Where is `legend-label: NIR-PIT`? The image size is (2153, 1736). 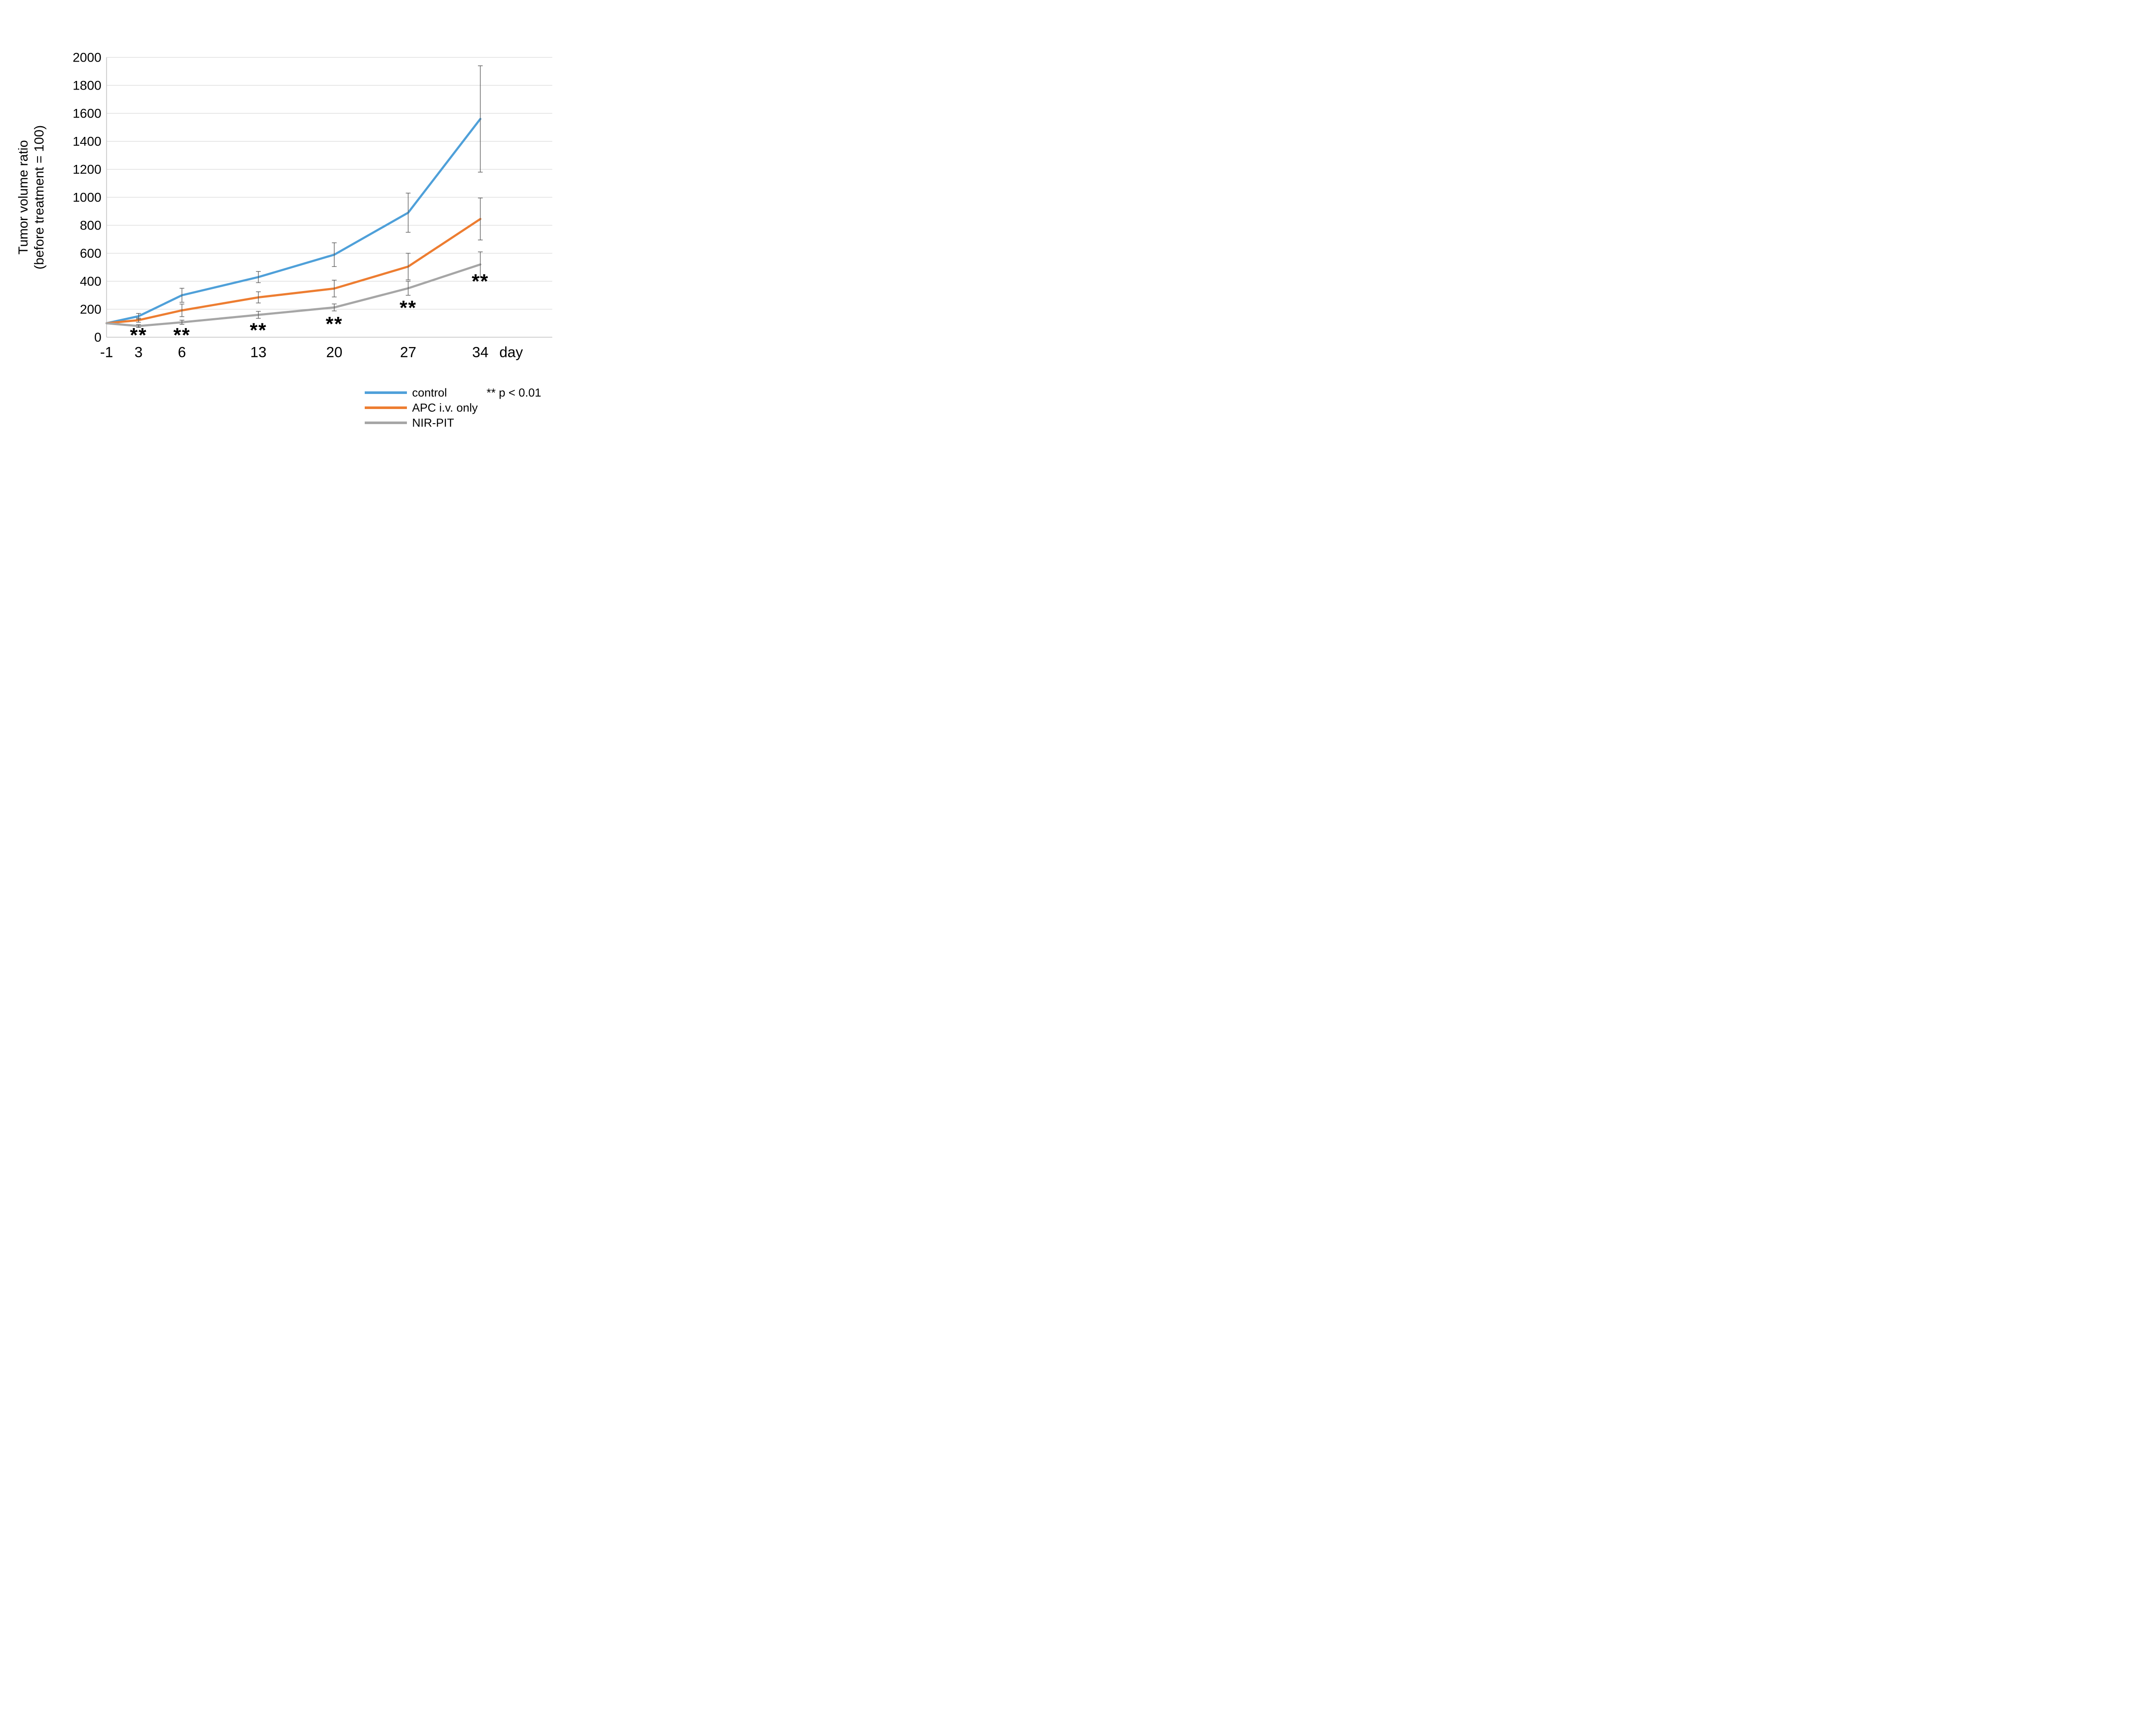 legend-label: NIR-PIT is located at coordinates (433, 423).